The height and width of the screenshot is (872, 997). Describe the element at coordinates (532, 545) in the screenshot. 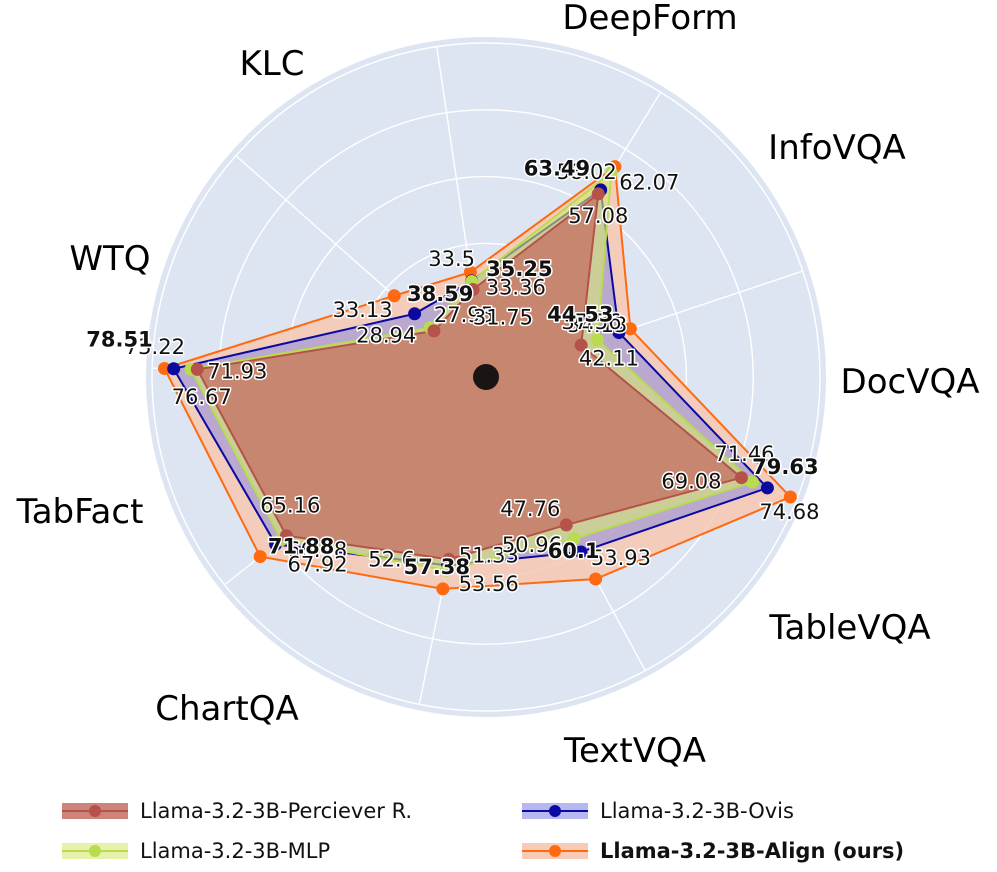

I see `value-label: 50.96` at that location.